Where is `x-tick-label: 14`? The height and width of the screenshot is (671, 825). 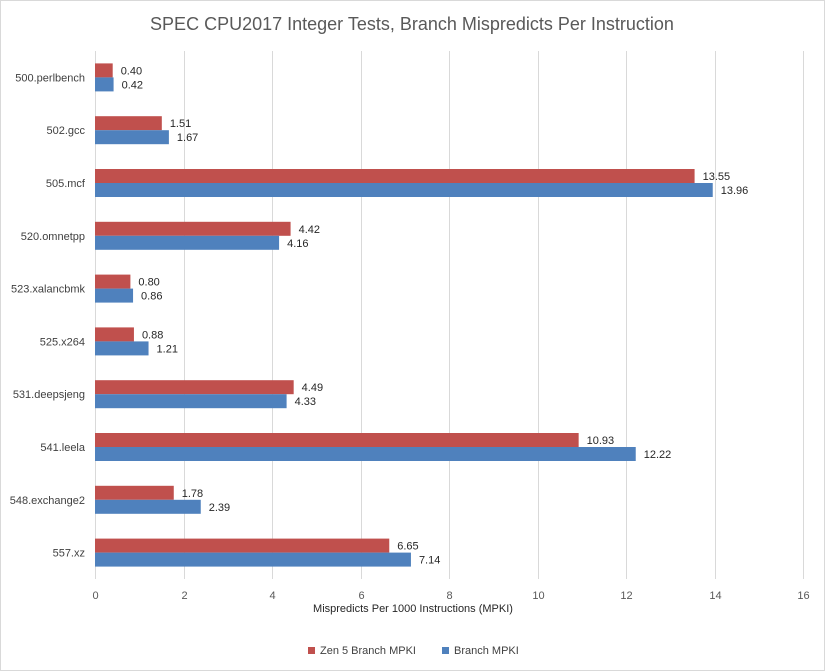 x-tick-label: 14 is located at coordinates (715, 596).